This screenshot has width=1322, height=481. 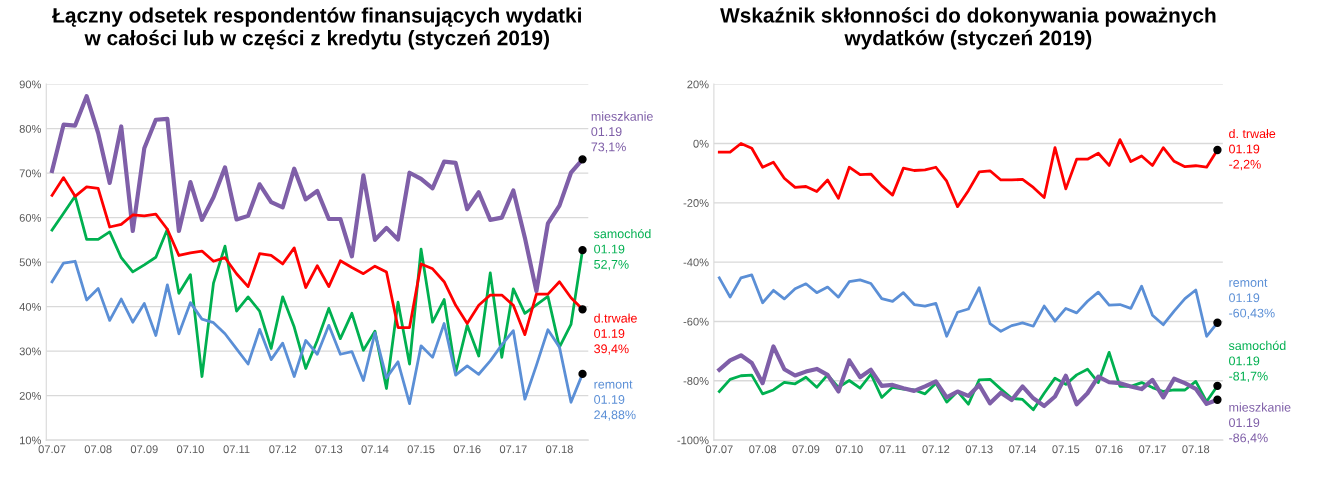 I want to click on series-label: d.trwałe, so click(x=615, y=318).